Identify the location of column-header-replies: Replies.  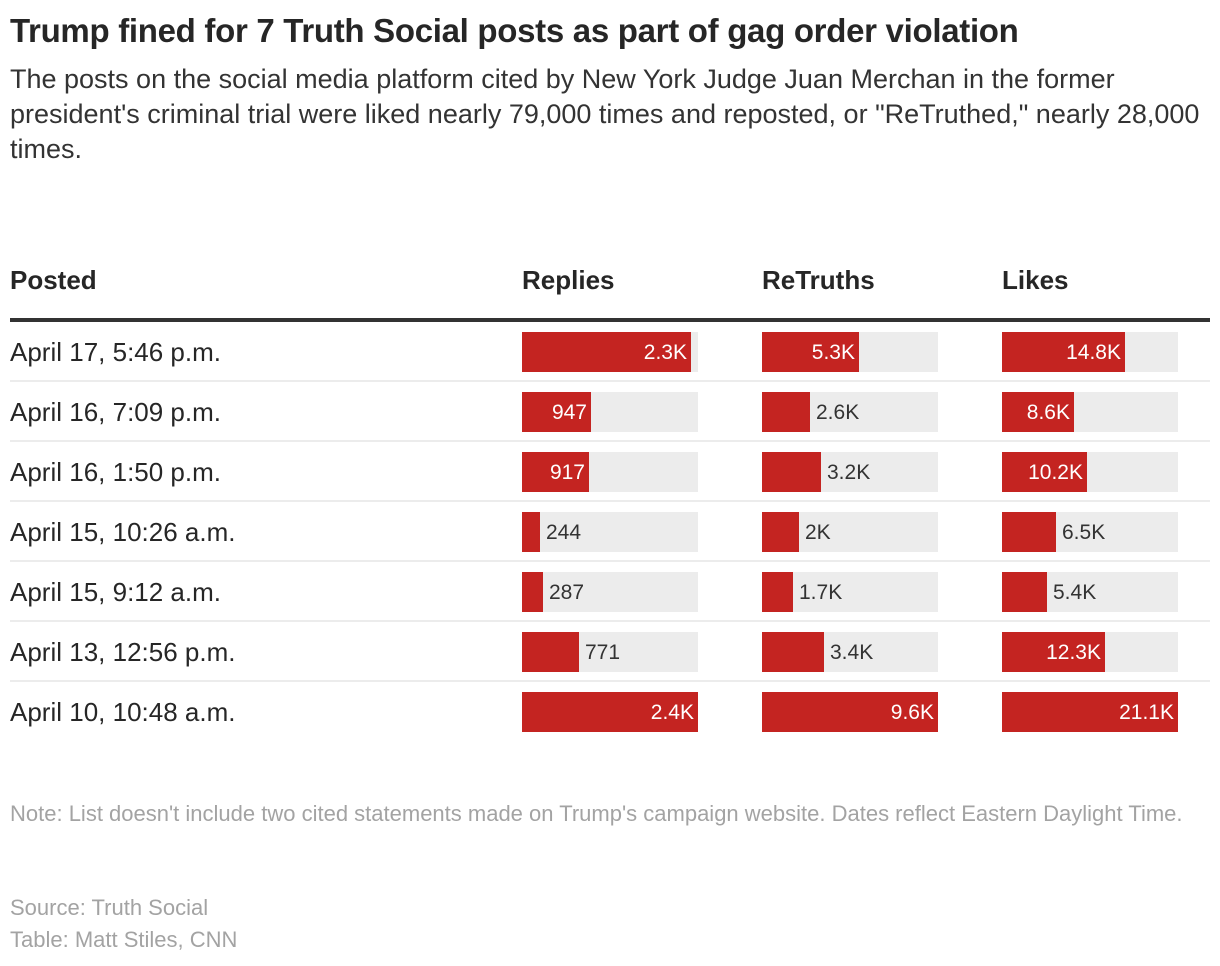
(568, 280).